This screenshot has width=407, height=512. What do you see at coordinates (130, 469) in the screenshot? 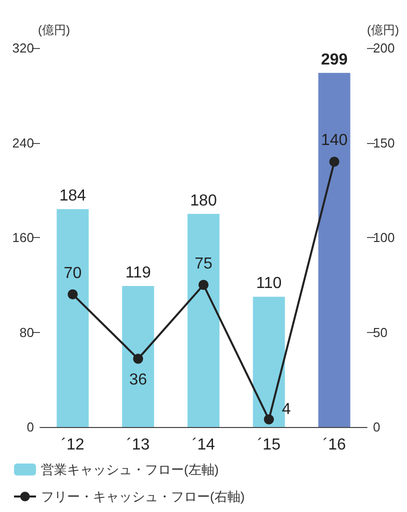
I see `legend-label: 営業キャッシュ・フロー(左軸)` at bounding box center [130, 469].